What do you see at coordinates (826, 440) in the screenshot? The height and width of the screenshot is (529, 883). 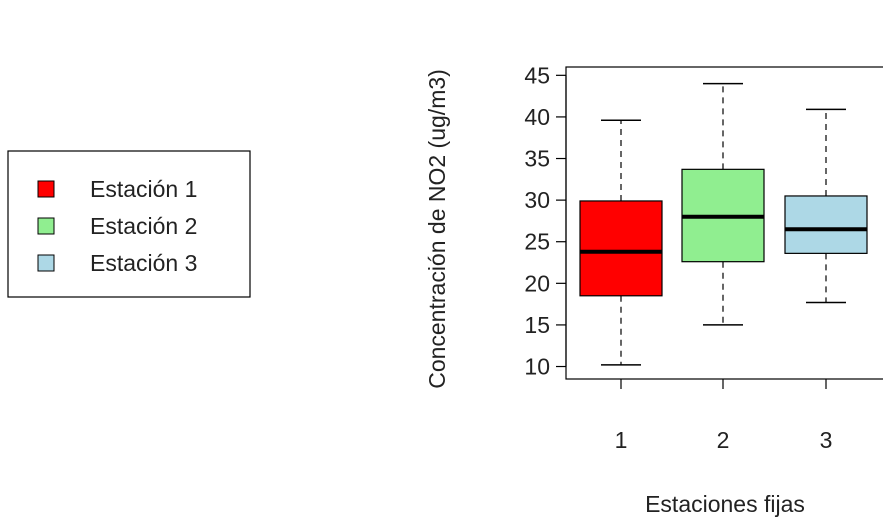 I see `x-tick-label: 3` at bounding box center [826, 440].